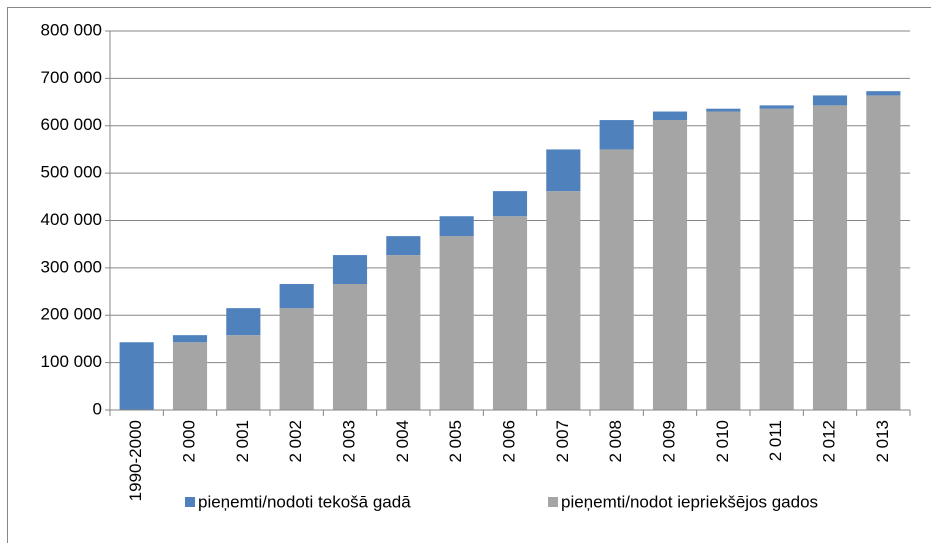  Describe the element at coordinates (71, 314) in the screenshot. I see `y-tick-label: 200 000` at that location.